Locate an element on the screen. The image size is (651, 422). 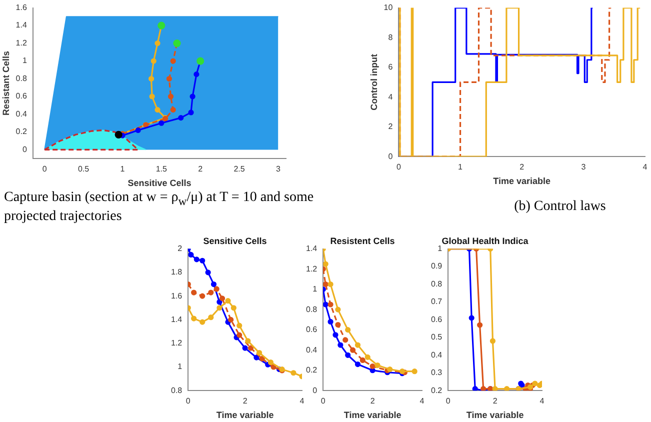
y-tick-label: 0.9 is located at coordinates (436, 266).